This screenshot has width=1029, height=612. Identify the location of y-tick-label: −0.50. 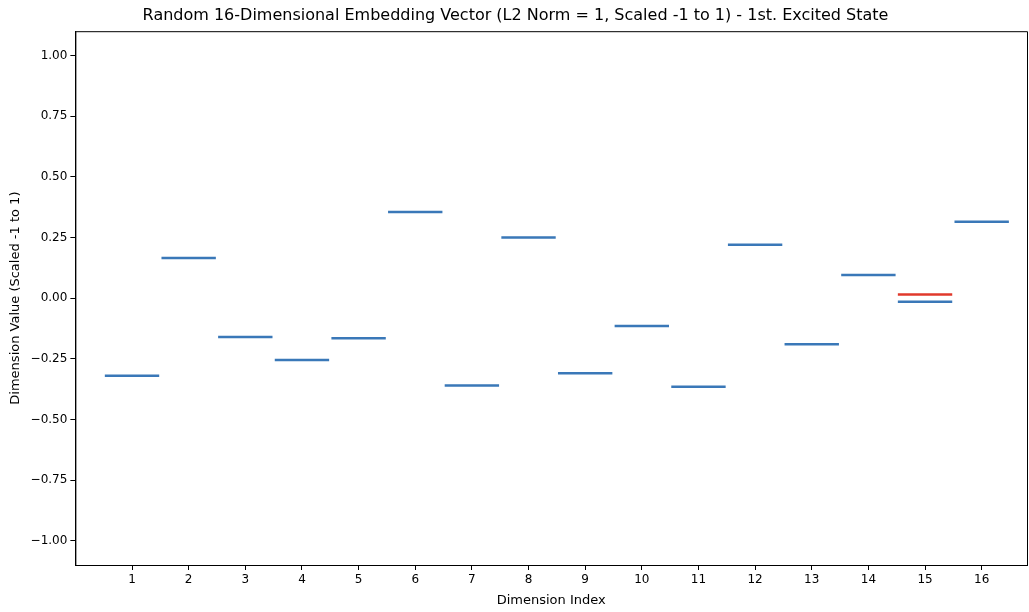
(49, 418).